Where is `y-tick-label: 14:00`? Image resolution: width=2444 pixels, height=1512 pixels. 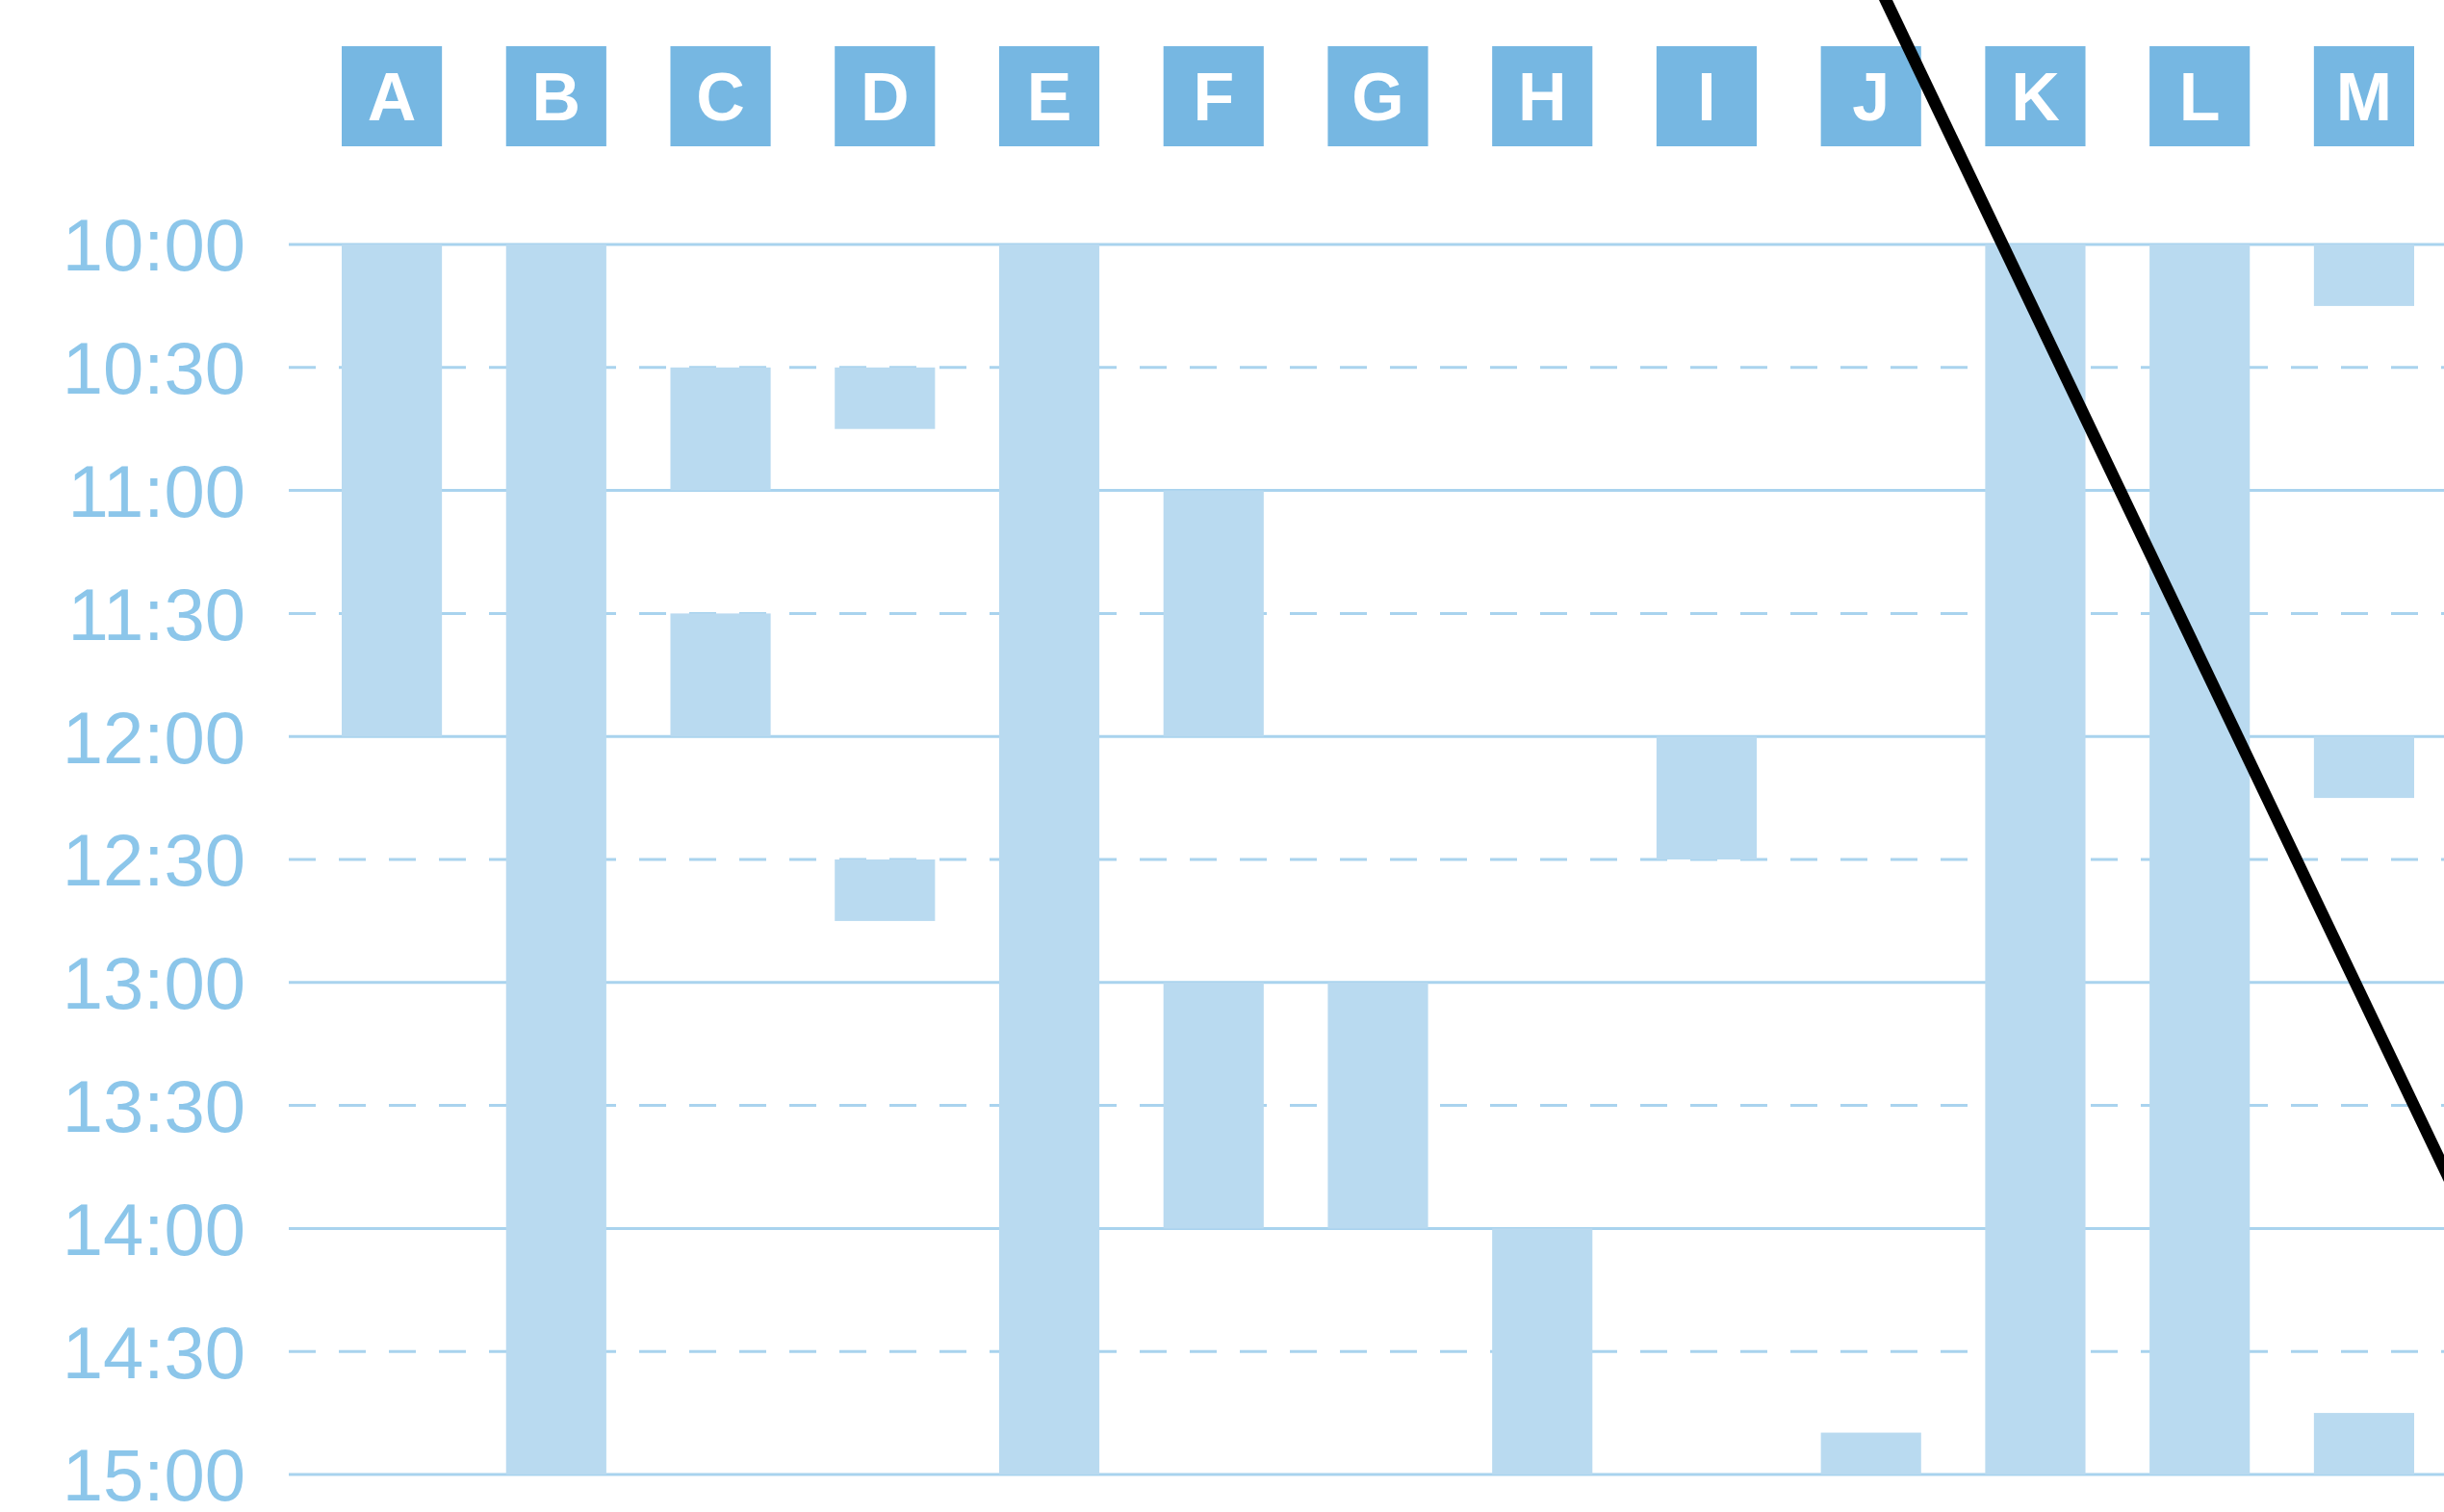 y-tick-label: 14:00 is located at coordinates (153, 1229).